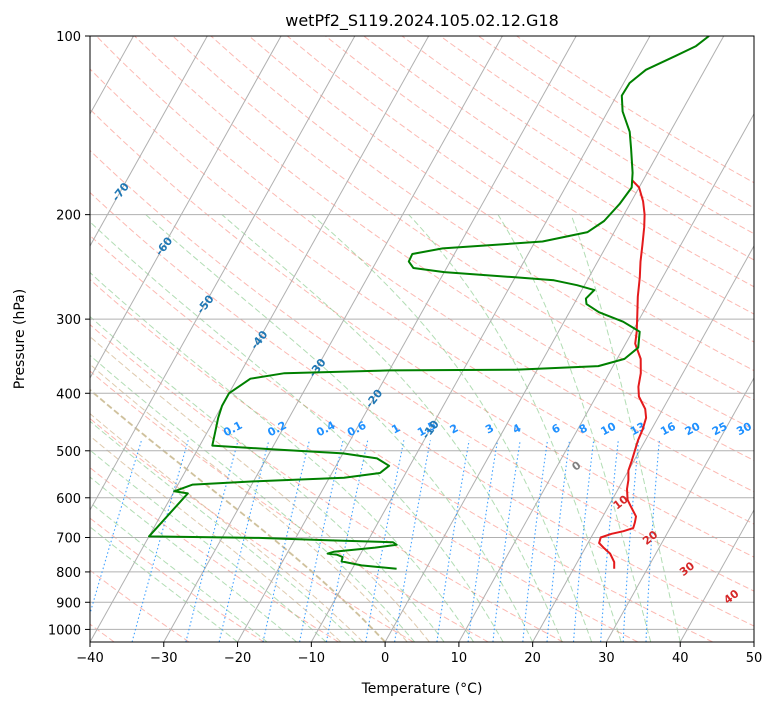 The image size is (775, 708). What do you see at coordinates (68, 539) in the screenshot?
I see `y-tick-label: 700` at bounding box center [68, 539].